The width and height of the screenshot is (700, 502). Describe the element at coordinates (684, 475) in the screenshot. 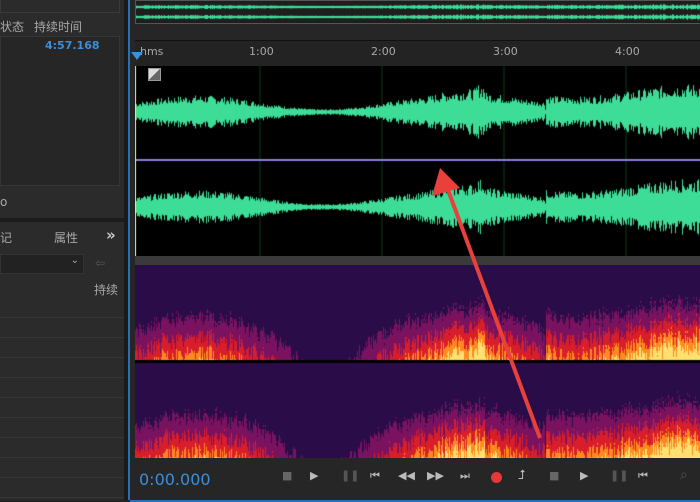

I see `zoom-icon: ⌕` at that location.